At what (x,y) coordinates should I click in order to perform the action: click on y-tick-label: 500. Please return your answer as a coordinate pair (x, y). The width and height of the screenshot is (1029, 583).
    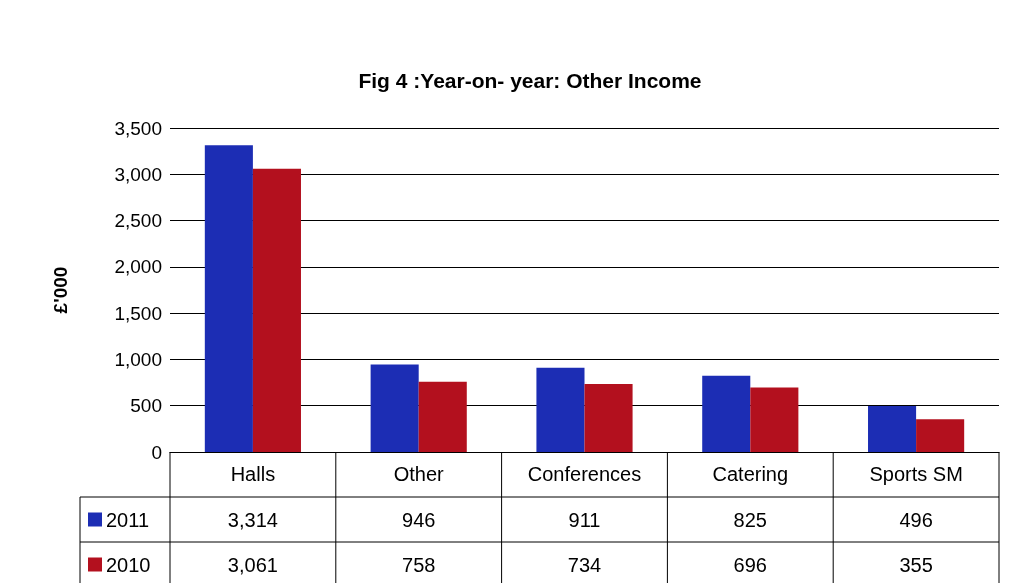
    Looking at the image, I should click on (146, 406).